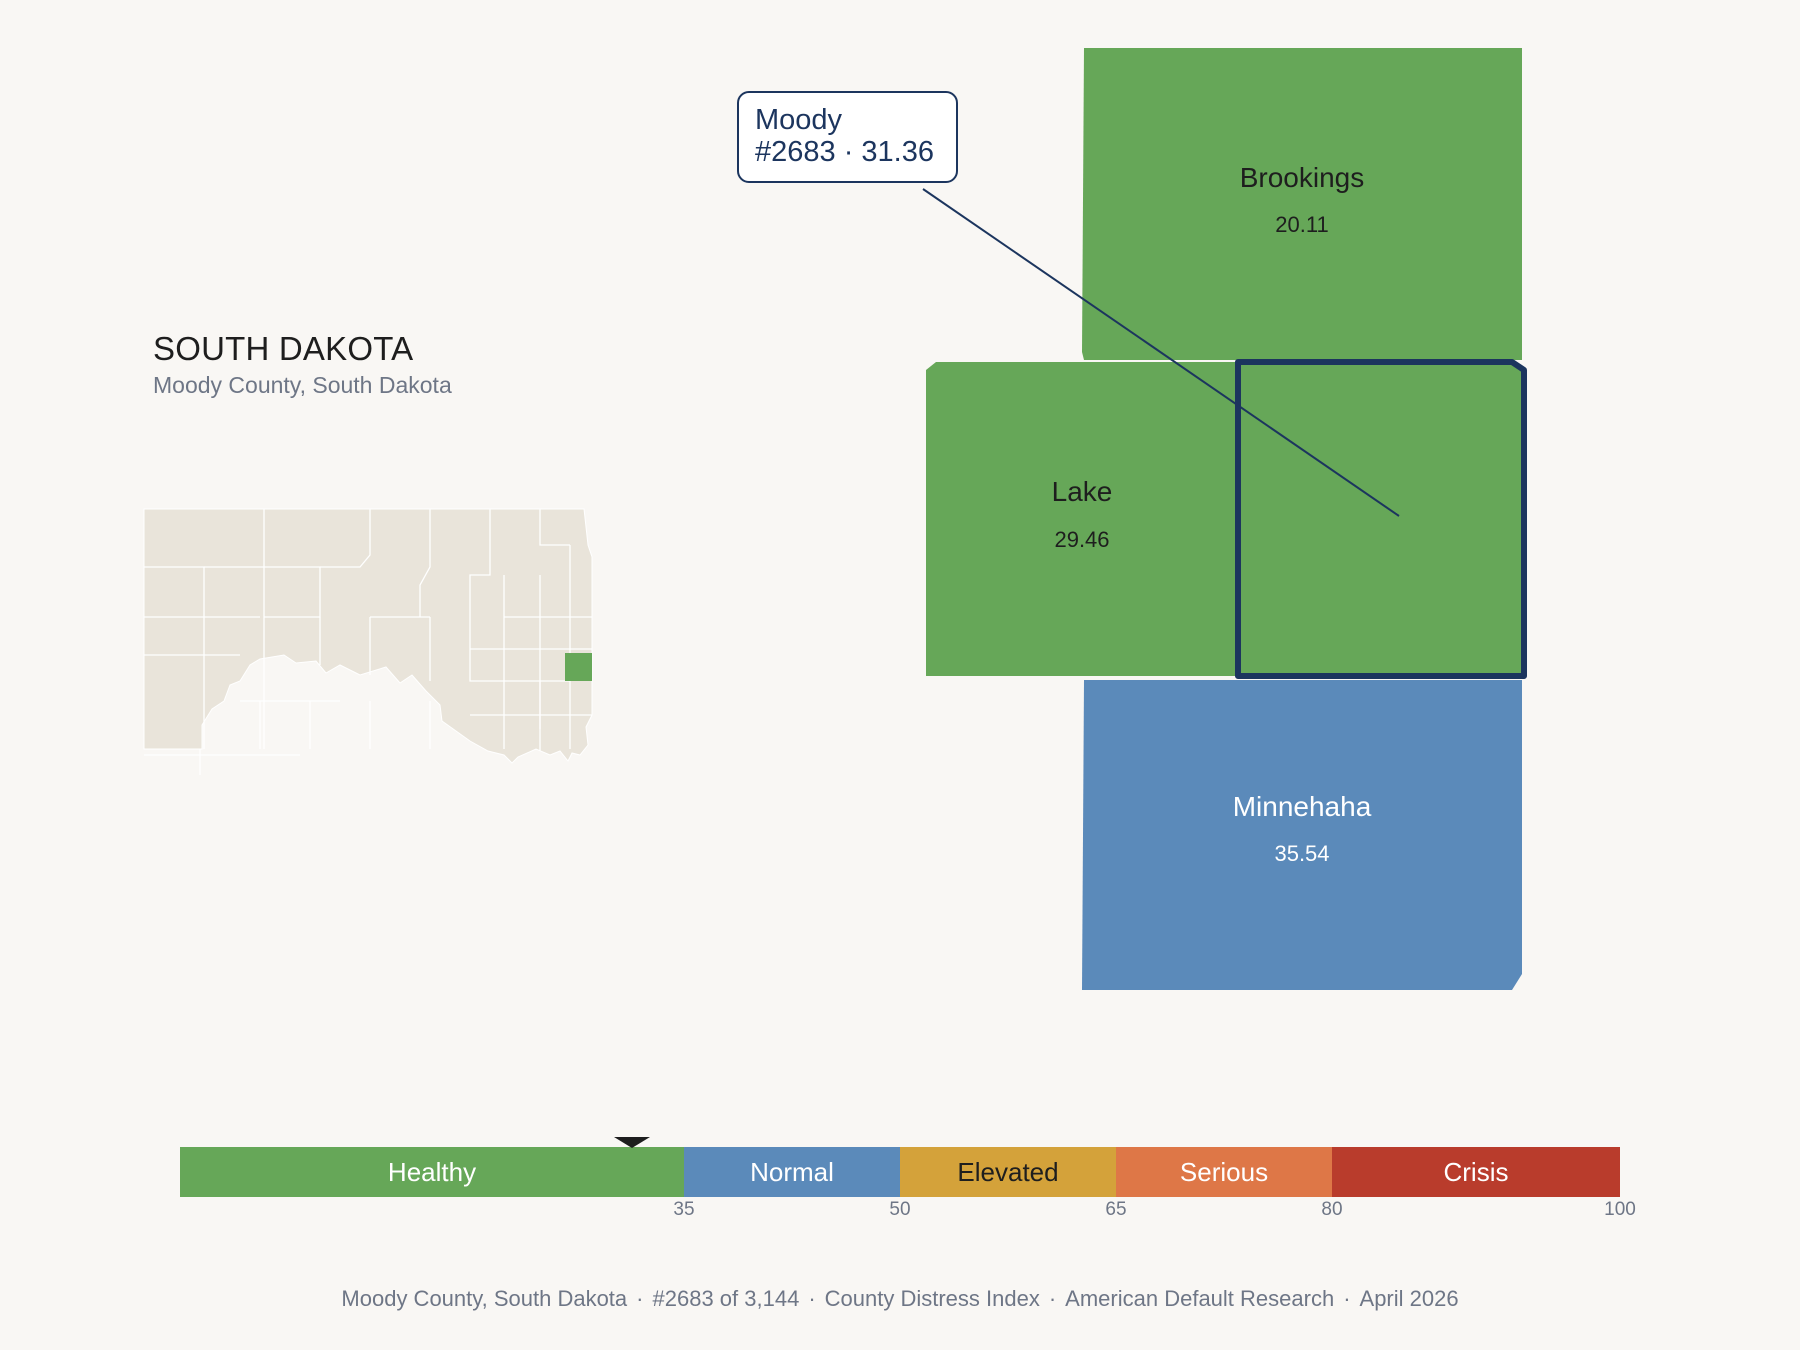 The width and height of the screenshot is (1800, 1350). What do you see at coordinates (1008, 1172) in the screenshot?
I see `legend-segment-elevated: Elevated` at bounding box center [1008, 1172].